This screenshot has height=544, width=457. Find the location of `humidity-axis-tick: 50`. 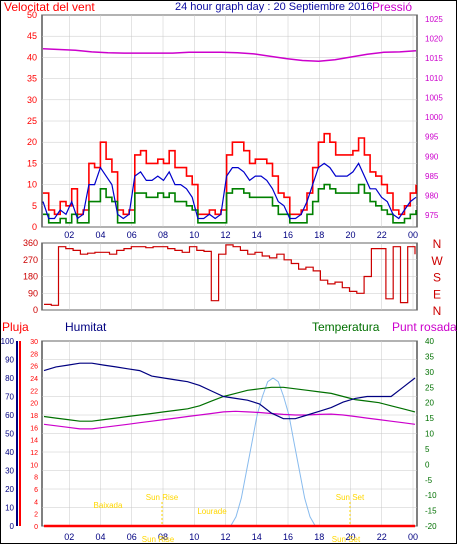

humidity-axis-tick: 50 is located at coordinates (9, 434).